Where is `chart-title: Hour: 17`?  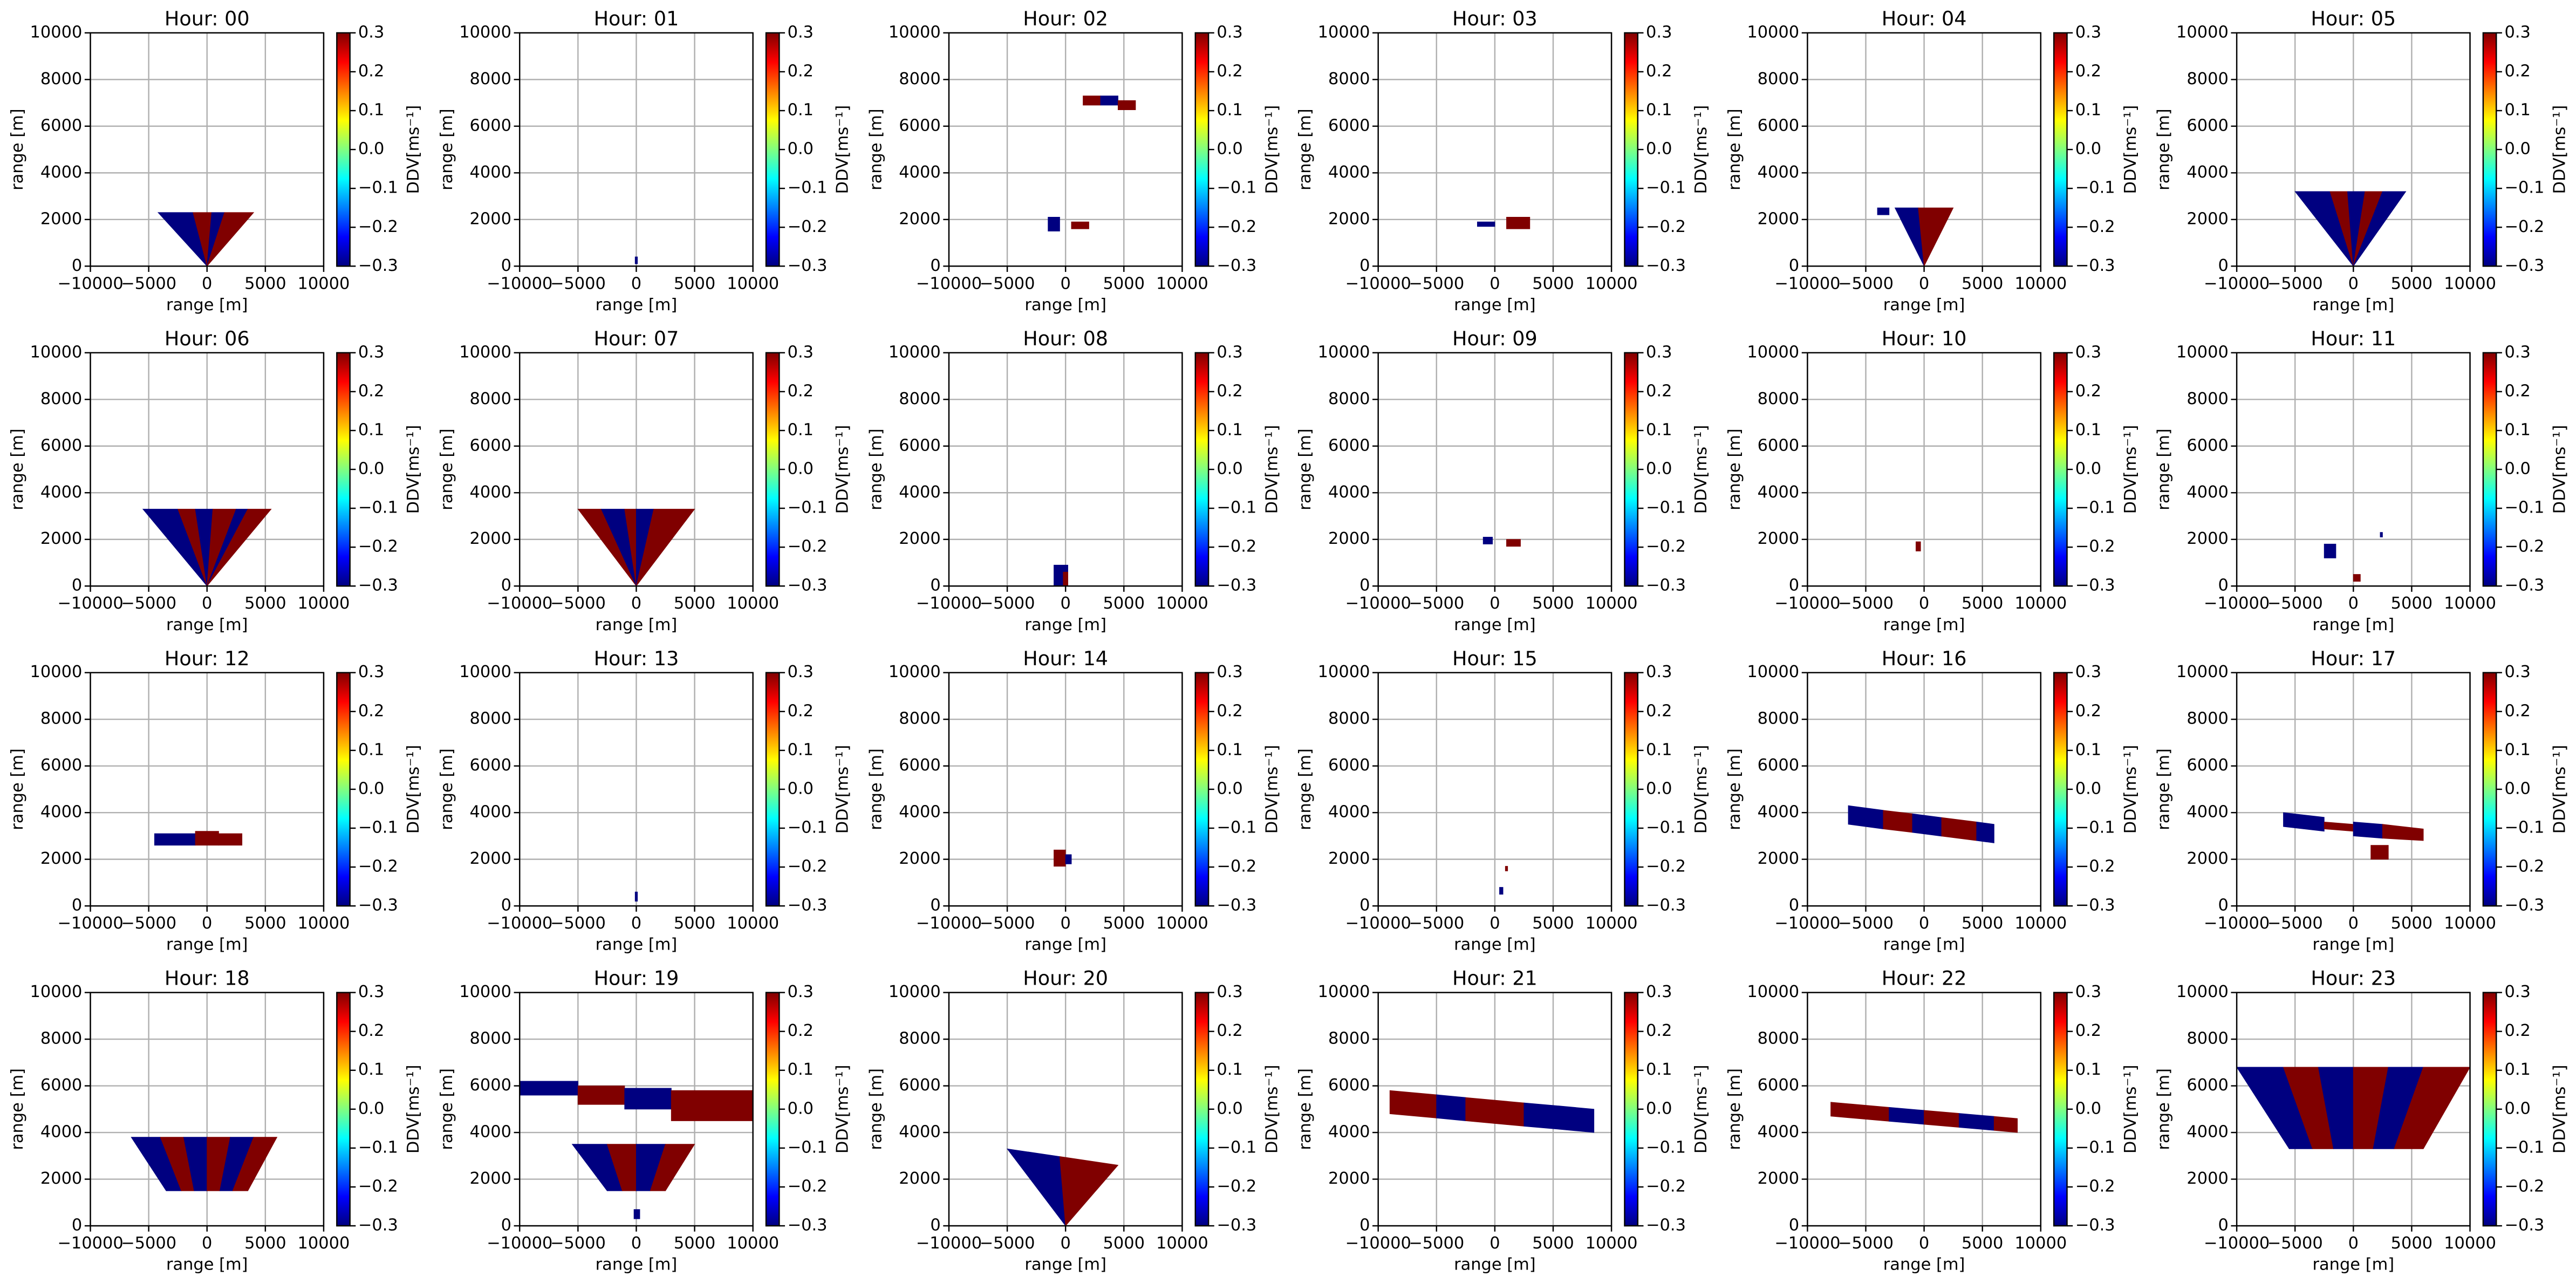 chart-title: Hour: 17 is located at coordinates (2353, 658).